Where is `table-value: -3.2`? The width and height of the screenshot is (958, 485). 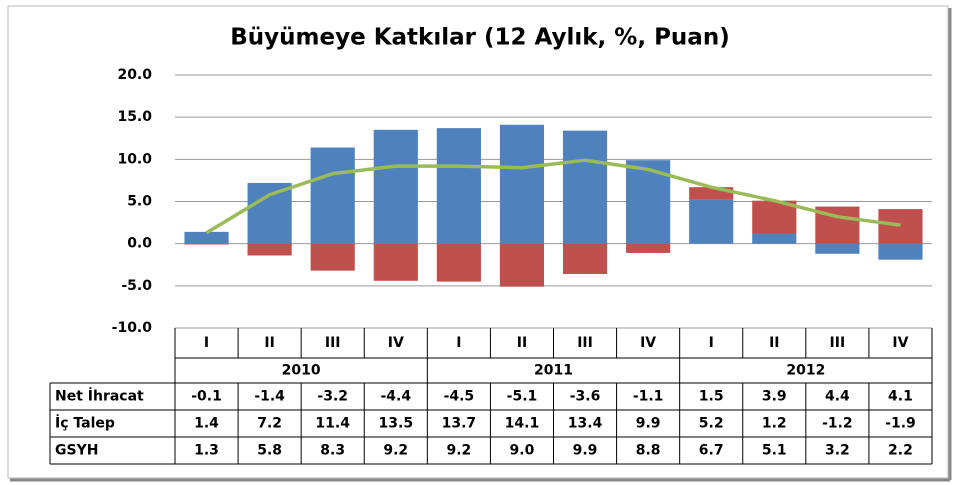
table-value: -3.2 is located at coordinates (332, 397).